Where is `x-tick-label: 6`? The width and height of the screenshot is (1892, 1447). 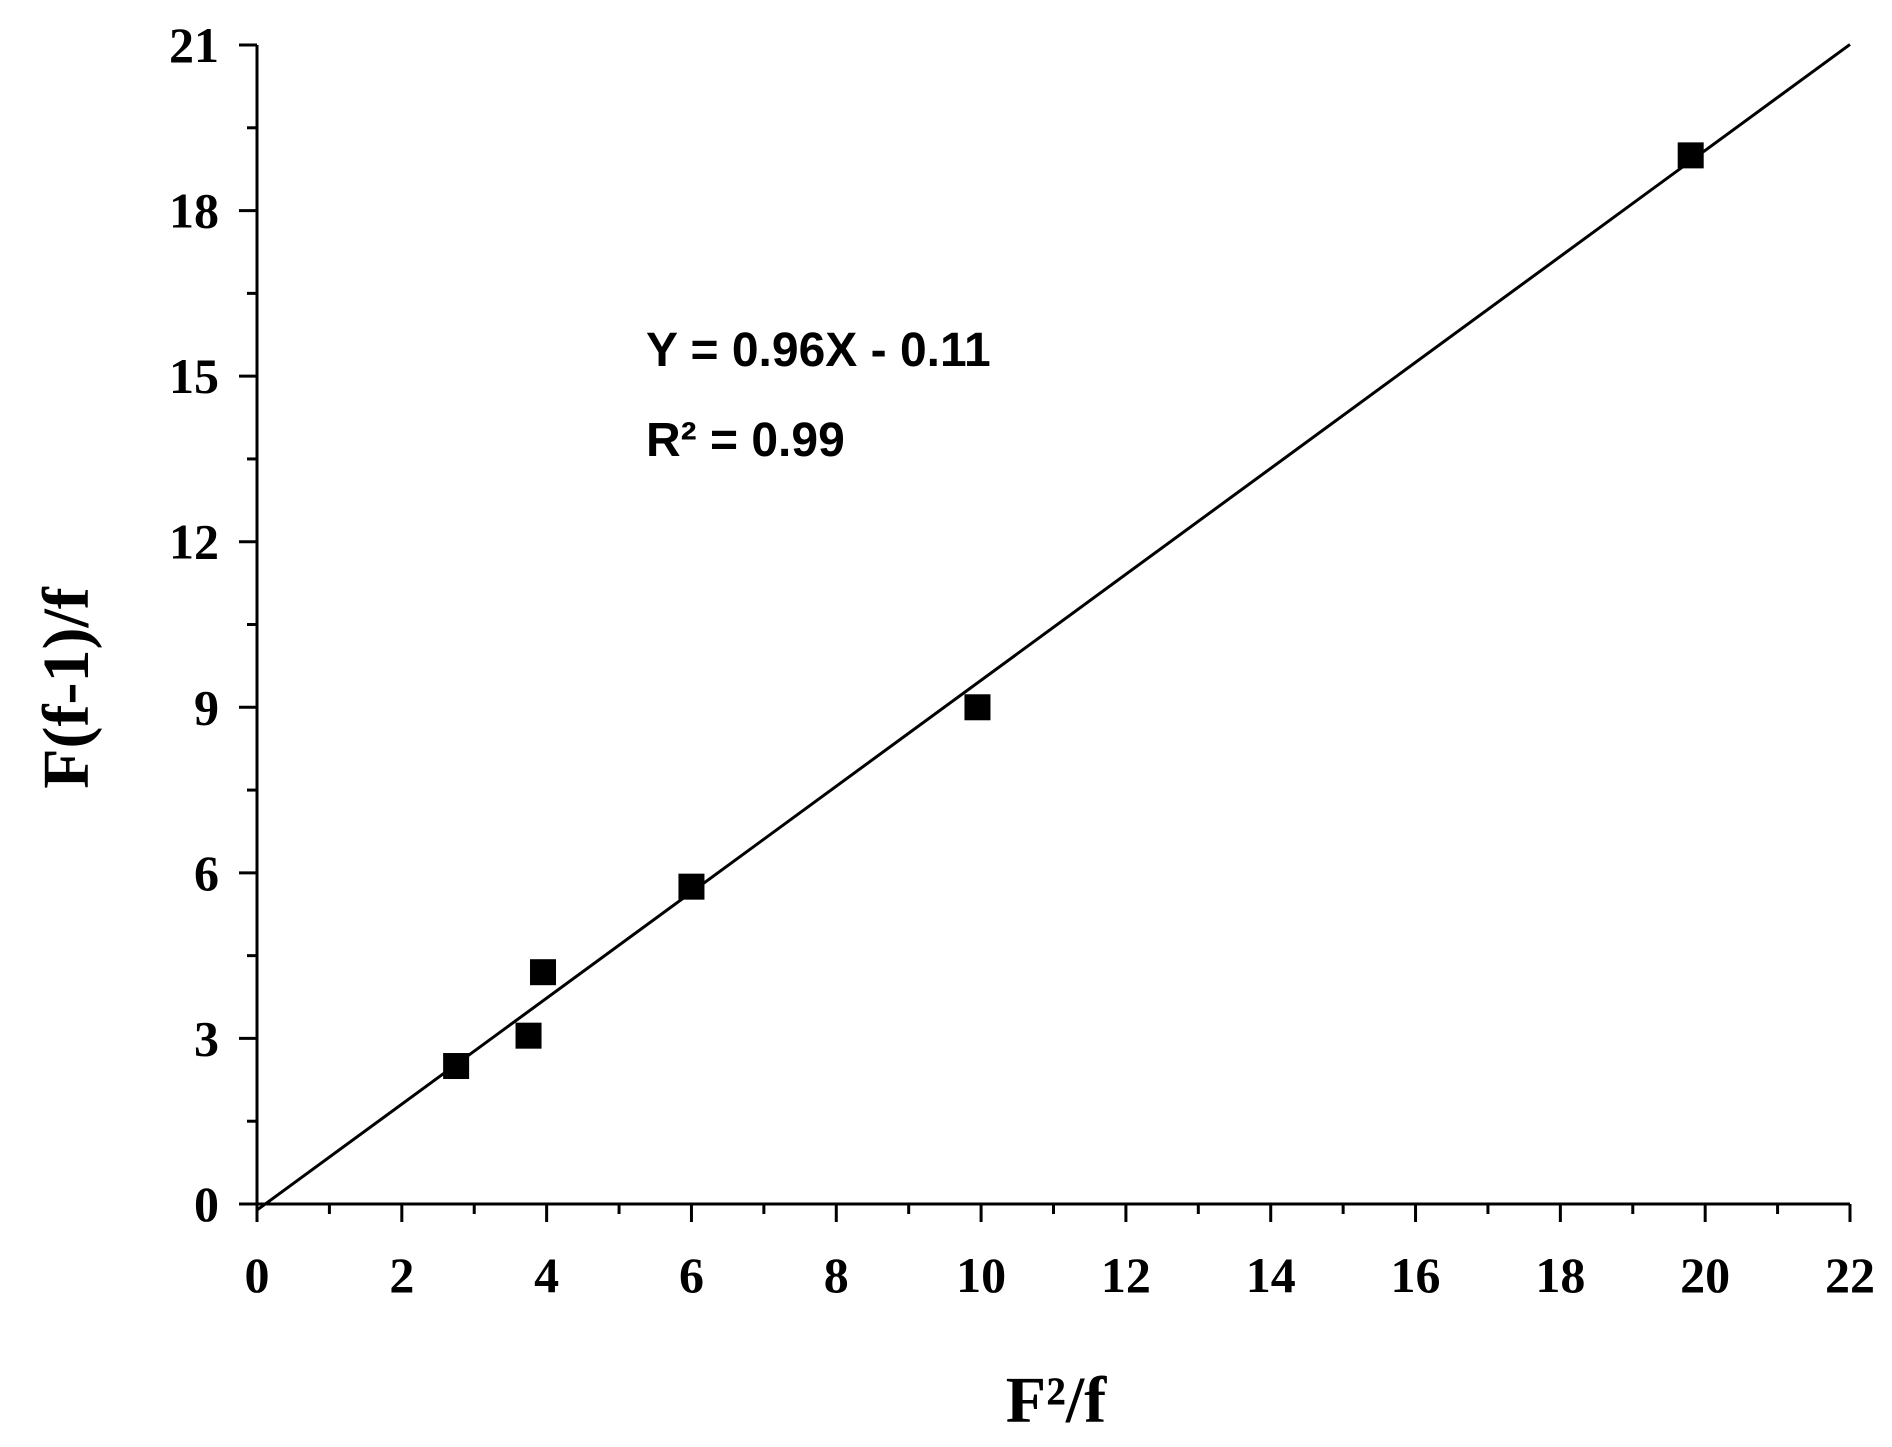
x-tick-label: 6 is located at coordinates (691, 1275).